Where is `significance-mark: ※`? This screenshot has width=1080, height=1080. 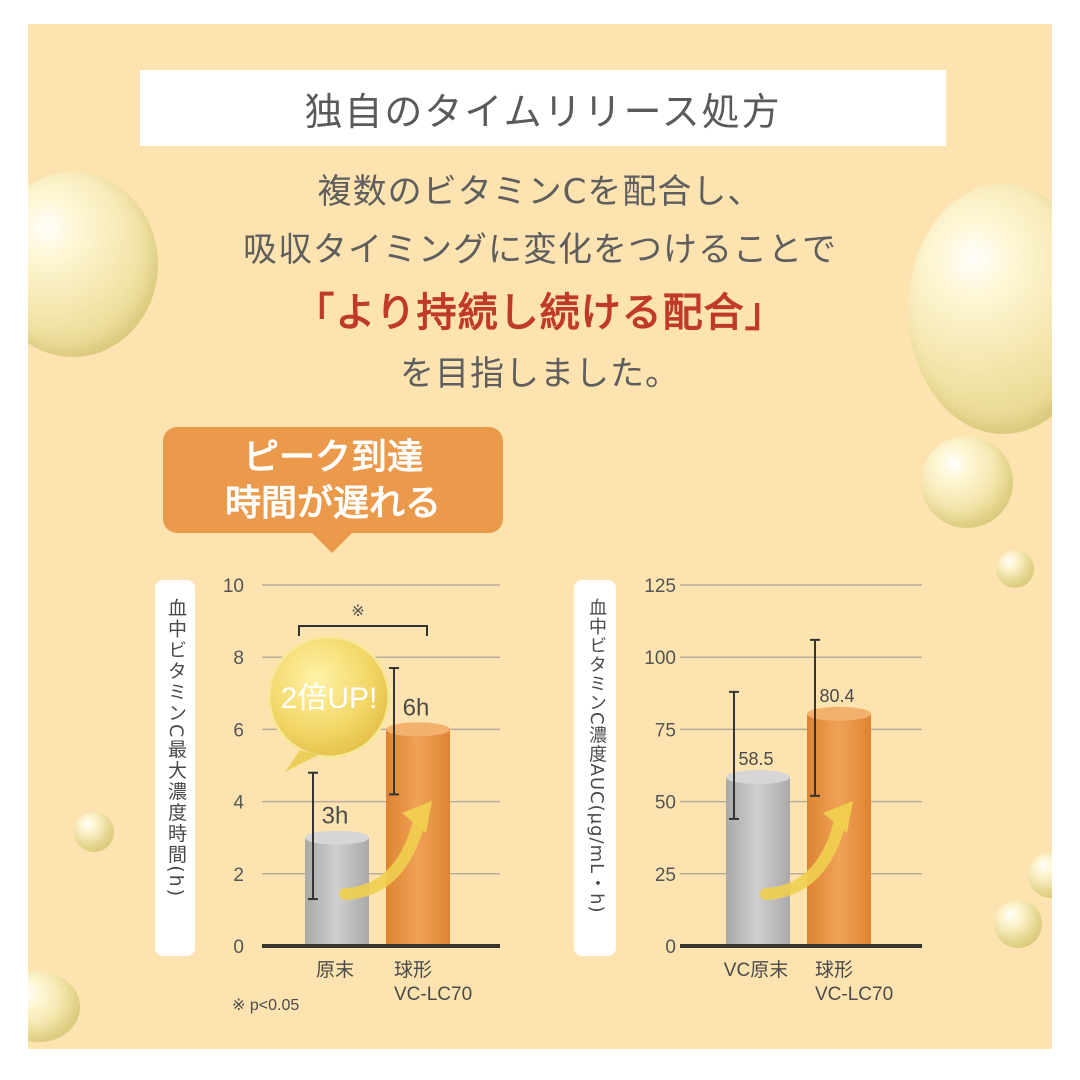 significance-mark: ※ is located at coordinates (357, 611).